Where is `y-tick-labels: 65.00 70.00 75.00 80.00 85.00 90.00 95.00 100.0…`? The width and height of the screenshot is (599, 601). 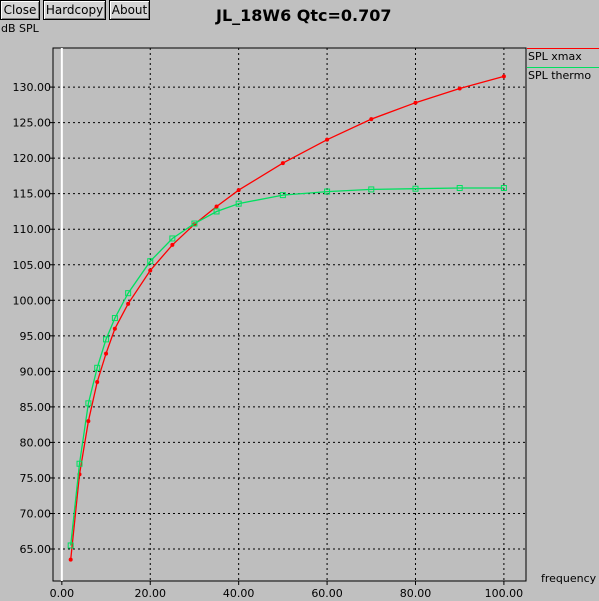 y-tick-labels: 65.00 70.00 75.00 80.00 85.00 90.00 95.00 100.0… is located at coordinates (32, 318).